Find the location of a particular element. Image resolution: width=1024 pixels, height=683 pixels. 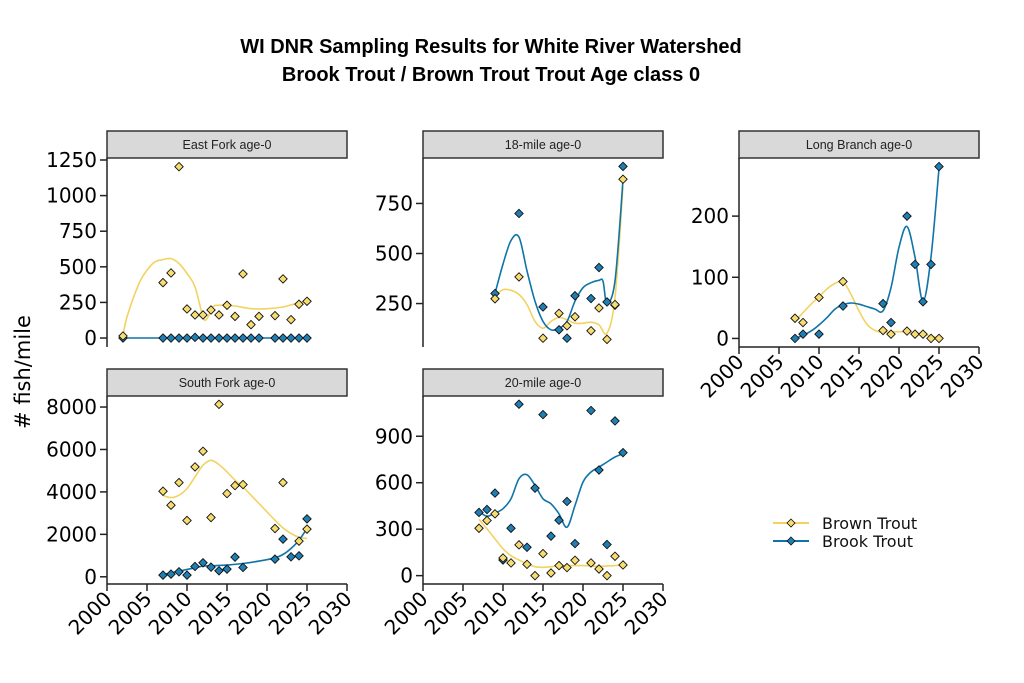

x-tick-label: 2005 is located at coordinates (446, 613).